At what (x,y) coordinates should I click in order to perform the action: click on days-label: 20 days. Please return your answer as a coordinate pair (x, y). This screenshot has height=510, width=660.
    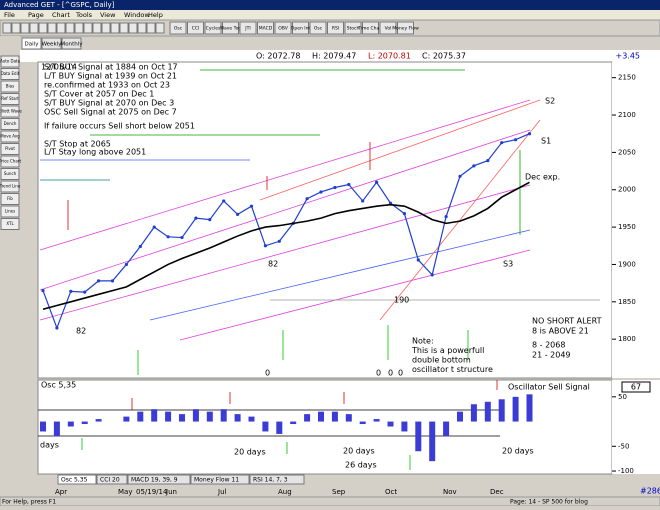
    Looking at the image, I should click on (250, 452).